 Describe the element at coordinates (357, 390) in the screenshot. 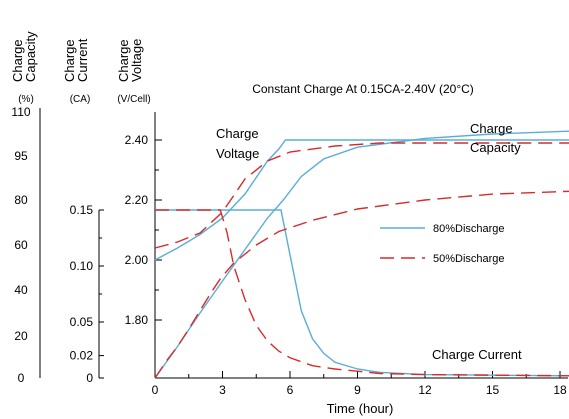

I see `x-tick-label: 9` at that location.